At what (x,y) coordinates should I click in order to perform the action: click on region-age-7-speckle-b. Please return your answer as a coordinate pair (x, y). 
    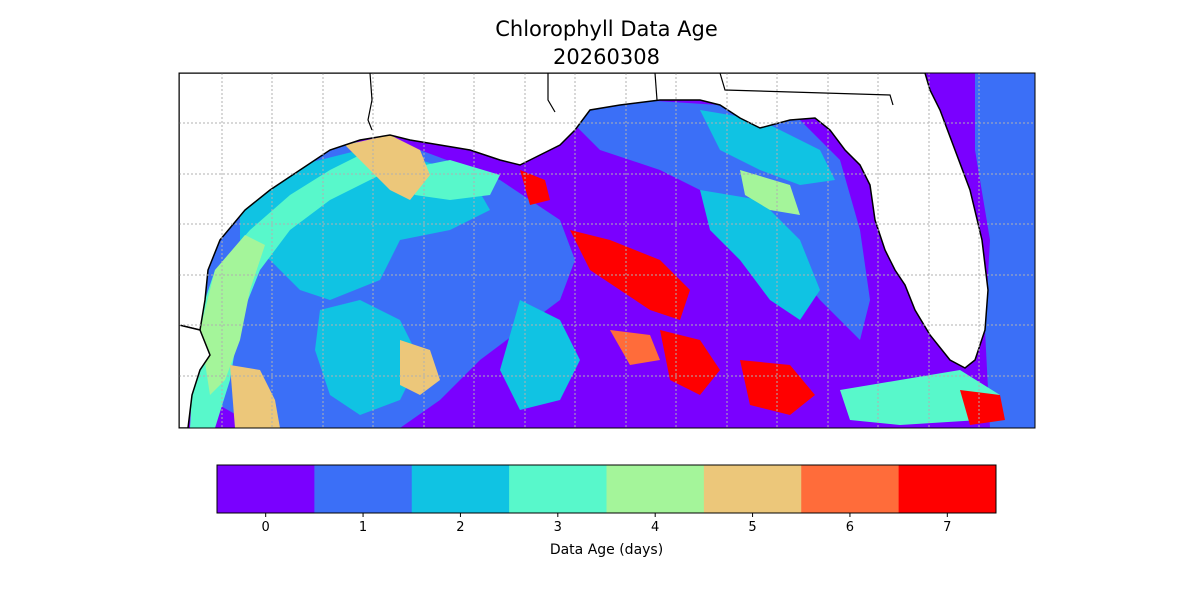
    Looking at the image, I should click on (690, 362).